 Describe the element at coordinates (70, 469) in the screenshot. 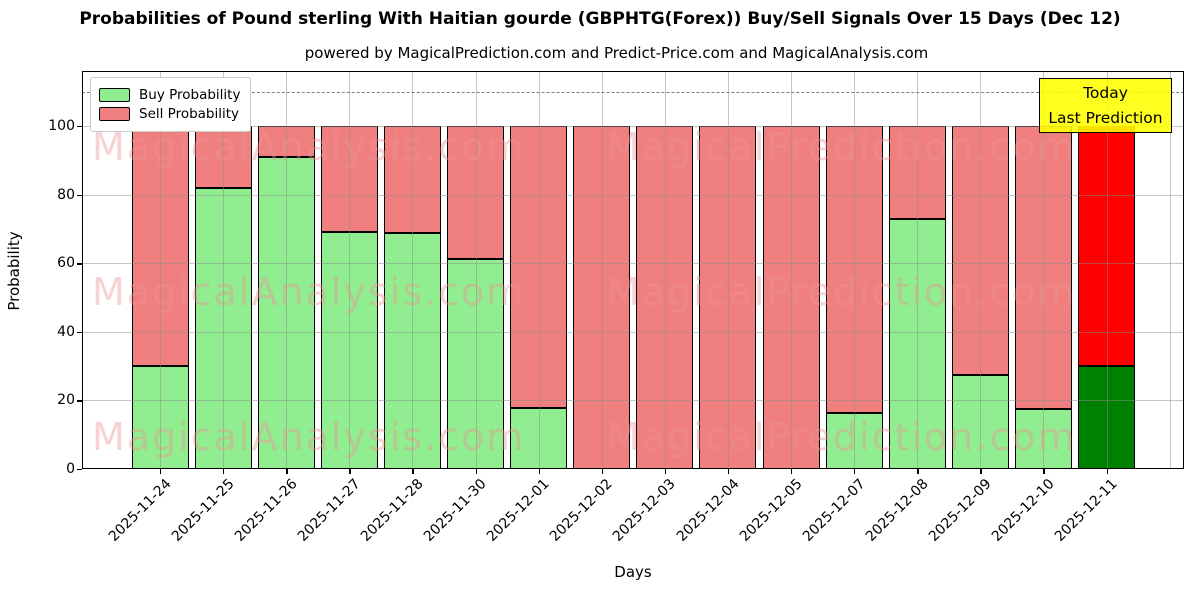

I see `y-tick-label: 0` at that location.